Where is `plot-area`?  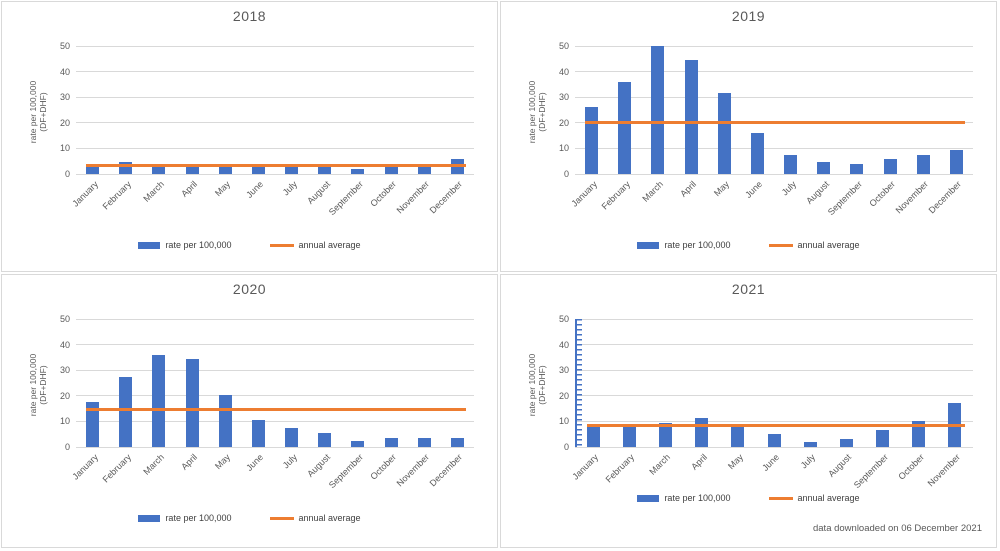 plot-area is located at coordinates (275, 110).